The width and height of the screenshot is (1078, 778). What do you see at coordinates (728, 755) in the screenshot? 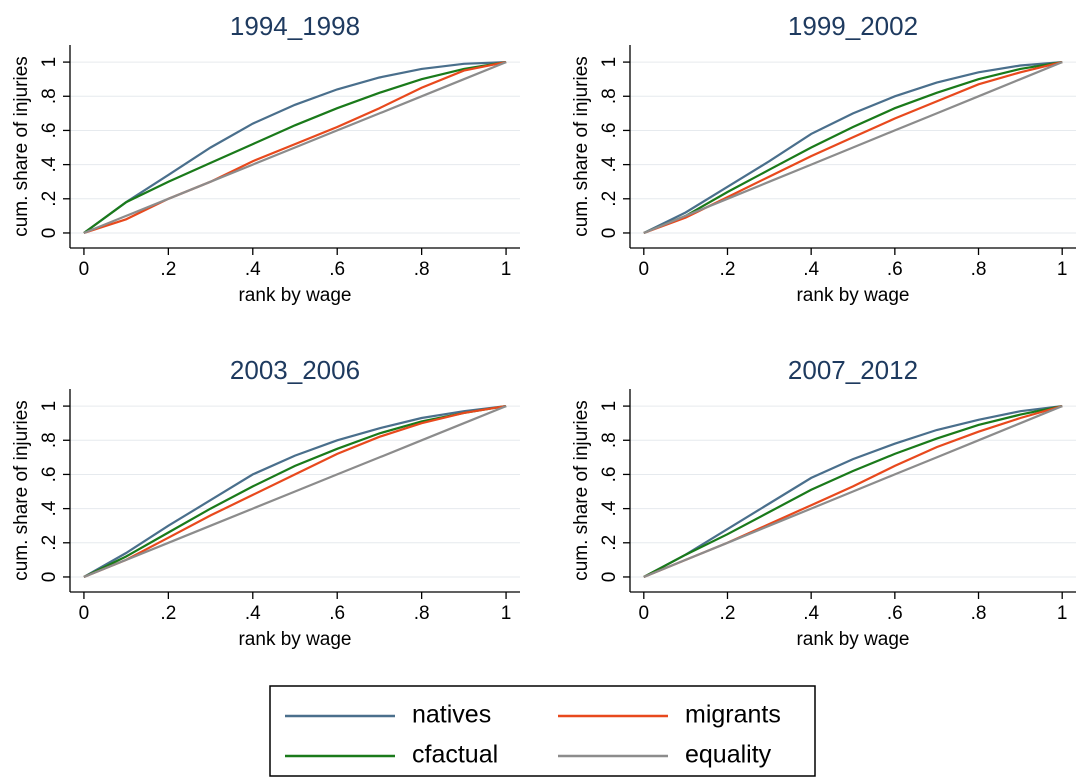
I see `legend-label: equality` at bounding box center [728, 755].